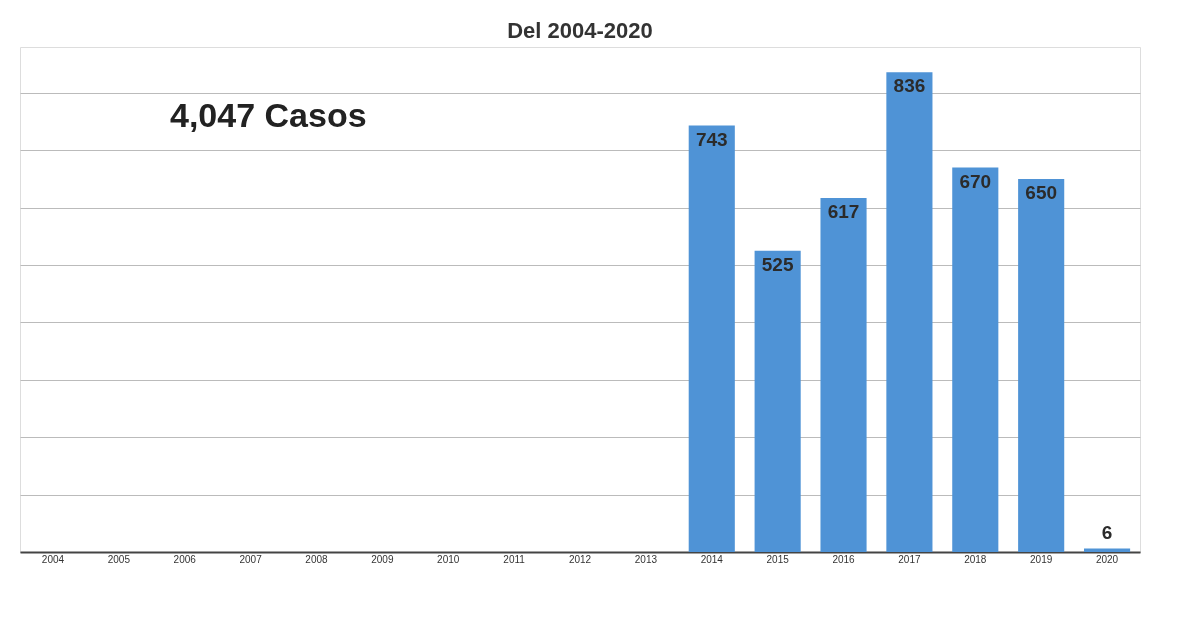 The image size is (1187, 644). Describe the element at coordinates (843, 211) in the screenshot. I see `data-label: 617` at that location.